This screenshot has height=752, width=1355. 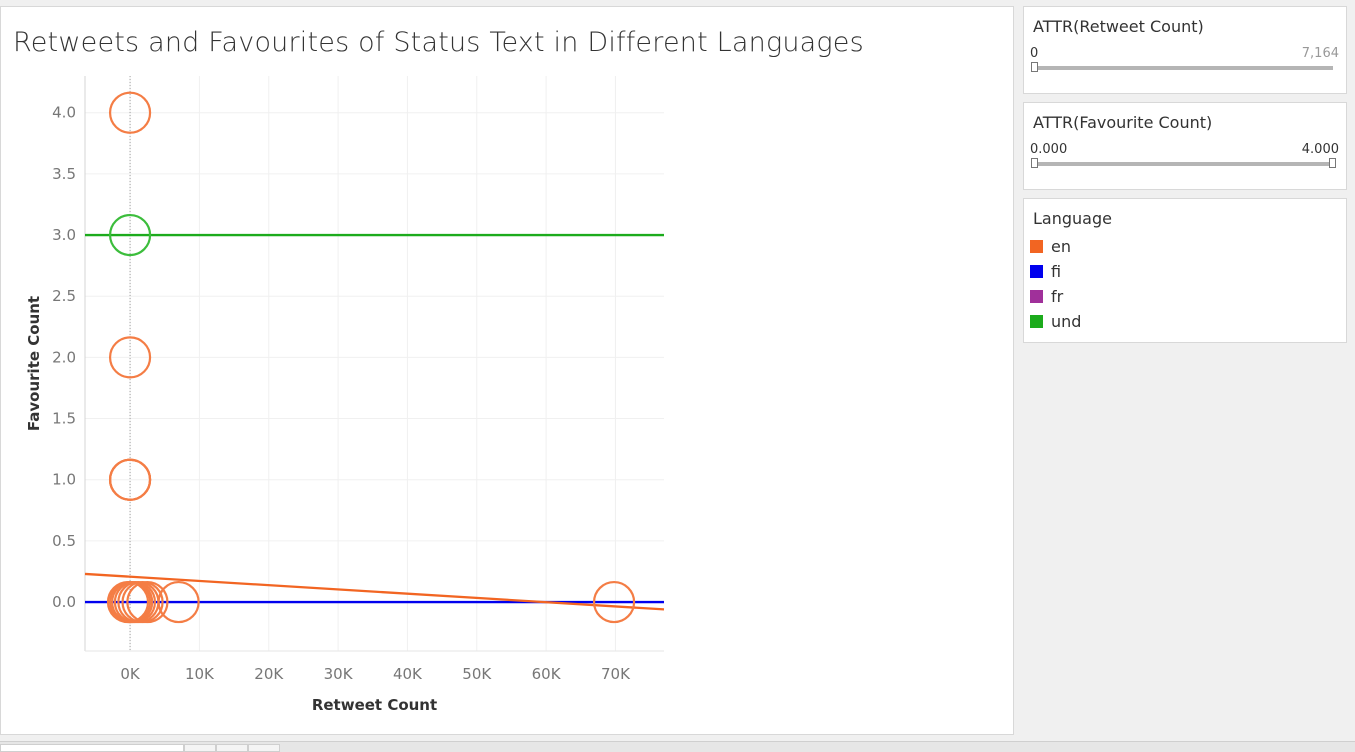 What do you see at coordinates (64, 357) in the screenshot?
I see `y-tick-label: 2.0` at bounding box center [64, 357].